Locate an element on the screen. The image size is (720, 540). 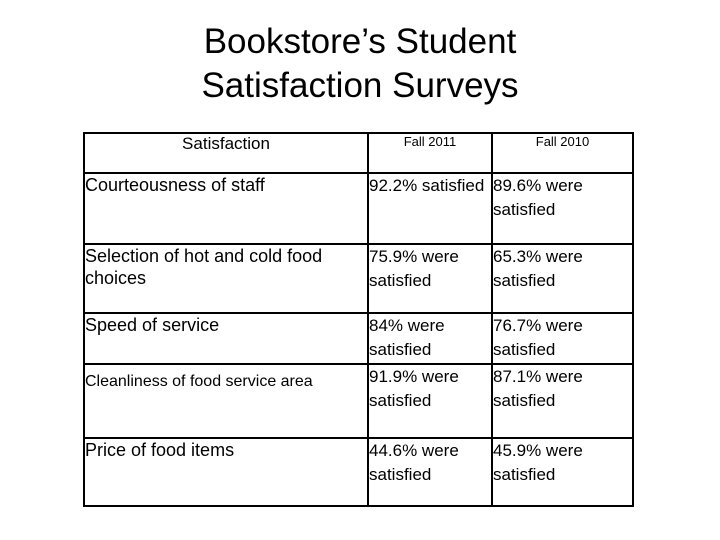
value-fall-2011: 44.6% were satisfied is located at coordinates (430, 472).